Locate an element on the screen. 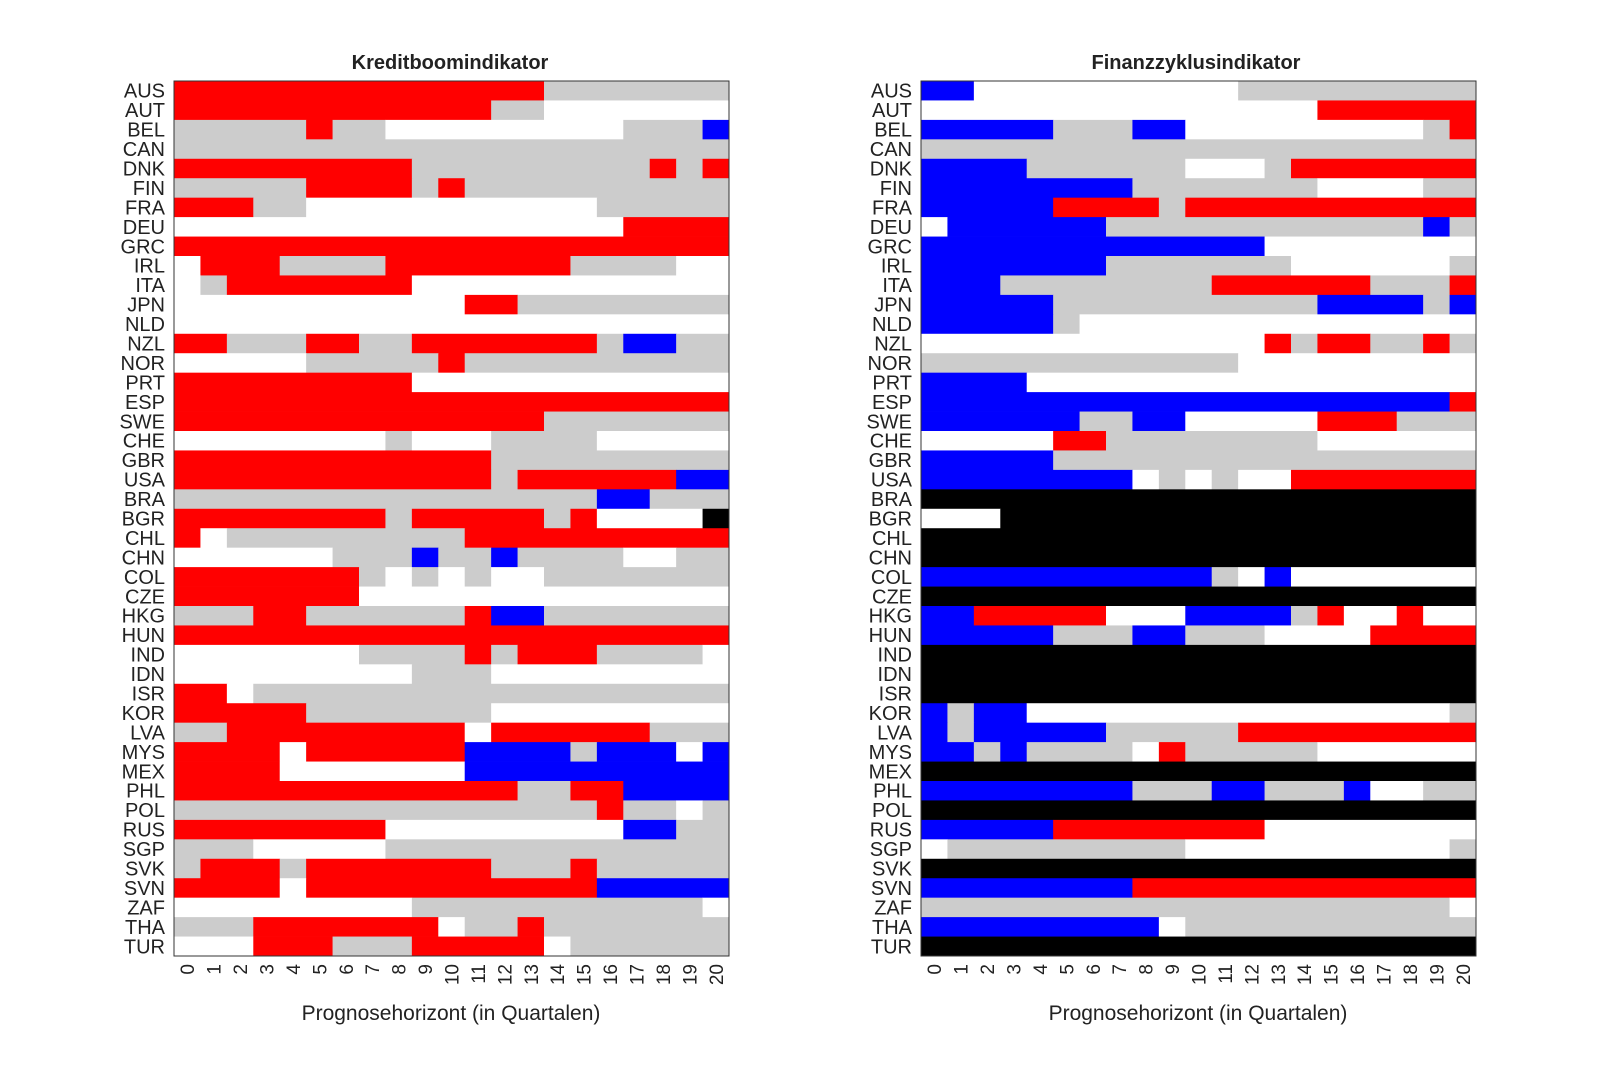 This screenshot has height=1066, width=1600. y-tick-label: BEL is located at coordinates (893, 131).